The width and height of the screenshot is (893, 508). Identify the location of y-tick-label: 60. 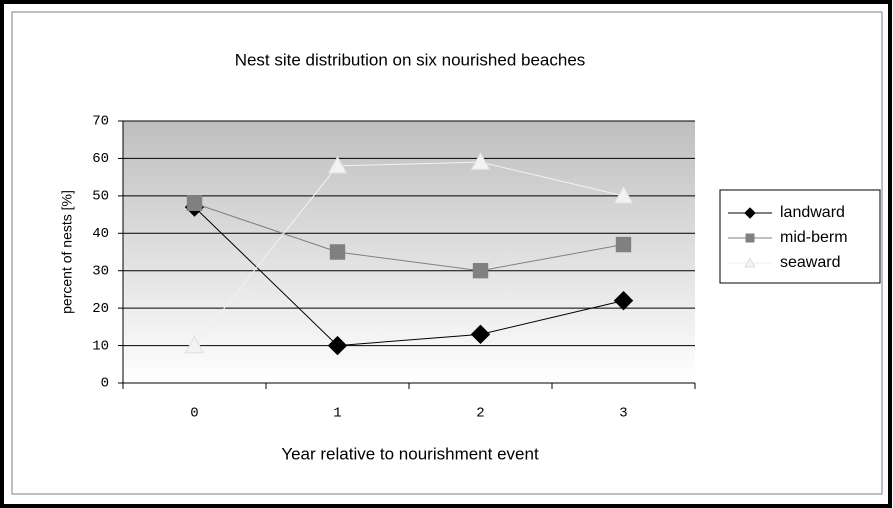
(100, 159).